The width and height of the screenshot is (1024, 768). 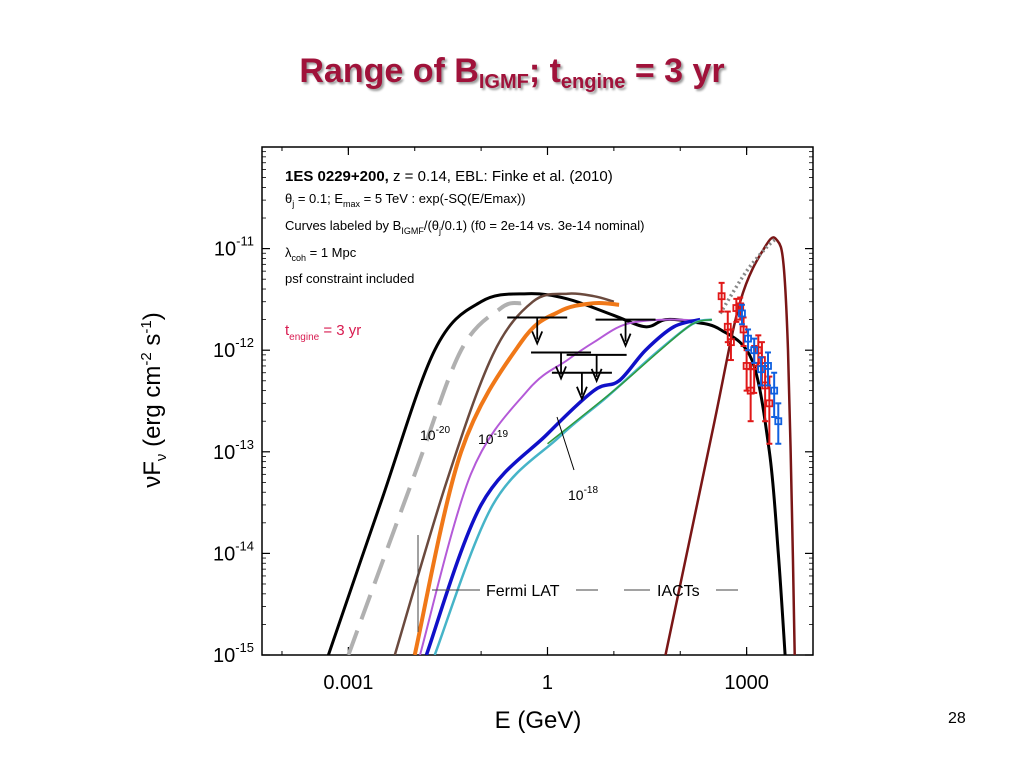 I want to click on curve-label: 10-19, so click(x=493, y=438).